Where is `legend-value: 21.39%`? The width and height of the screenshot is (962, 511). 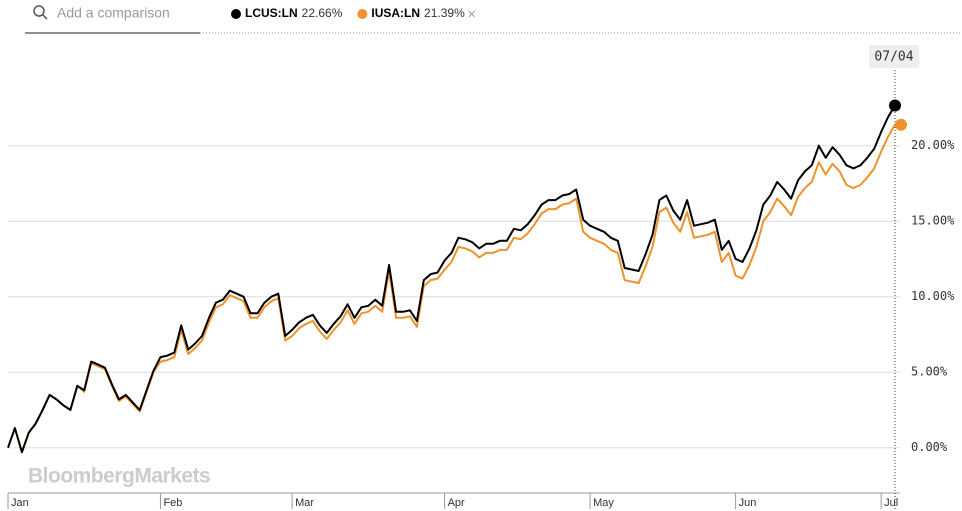 legend-value: 21.39% is located at coordinates (444, 13).